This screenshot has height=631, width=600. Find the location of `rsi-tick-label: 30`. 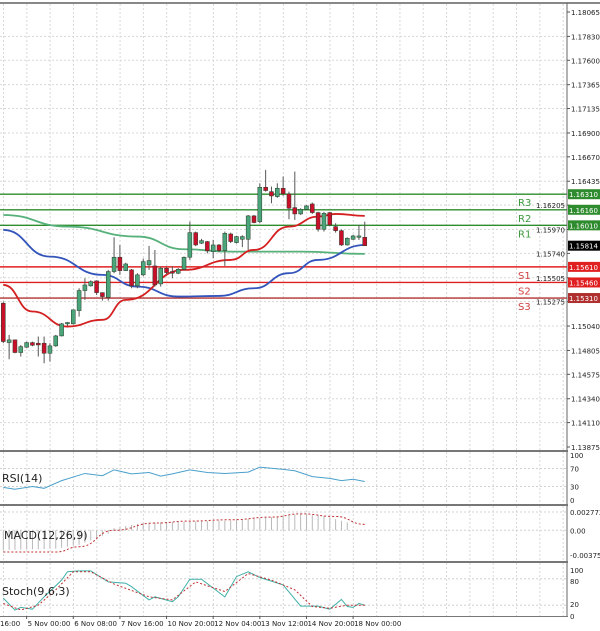

rsi-tick-label: 30 is located at coordinates (574, 488).